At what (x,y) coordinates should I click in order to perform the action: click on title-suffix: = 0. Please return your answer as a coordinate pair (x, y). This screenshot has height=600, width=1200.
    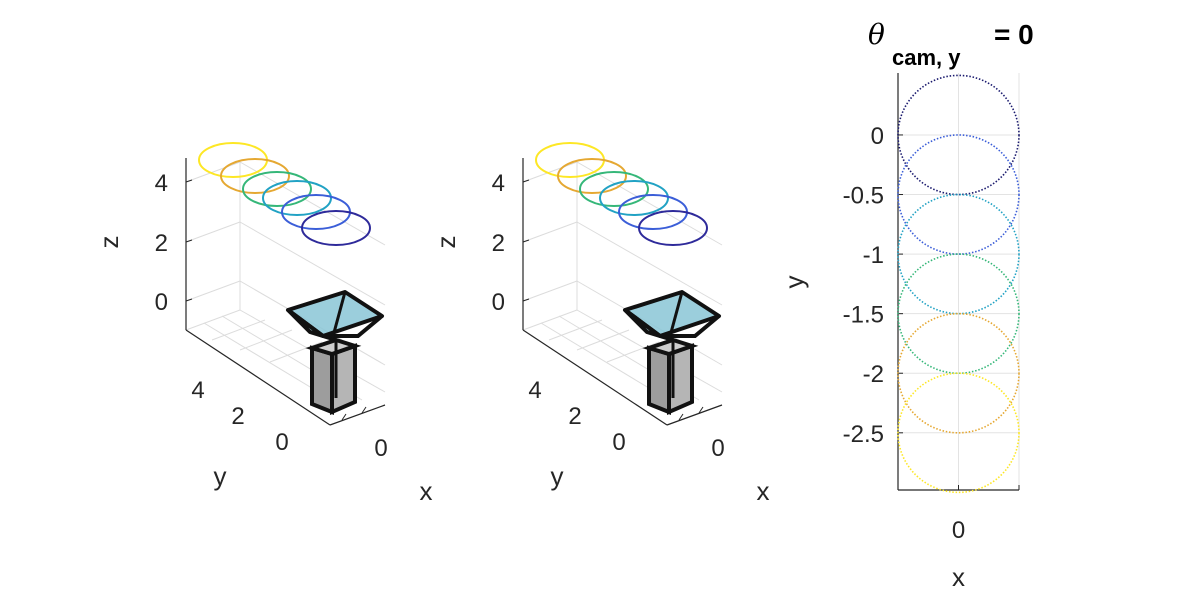
    Looking at the image, I should click on (1014, 34).